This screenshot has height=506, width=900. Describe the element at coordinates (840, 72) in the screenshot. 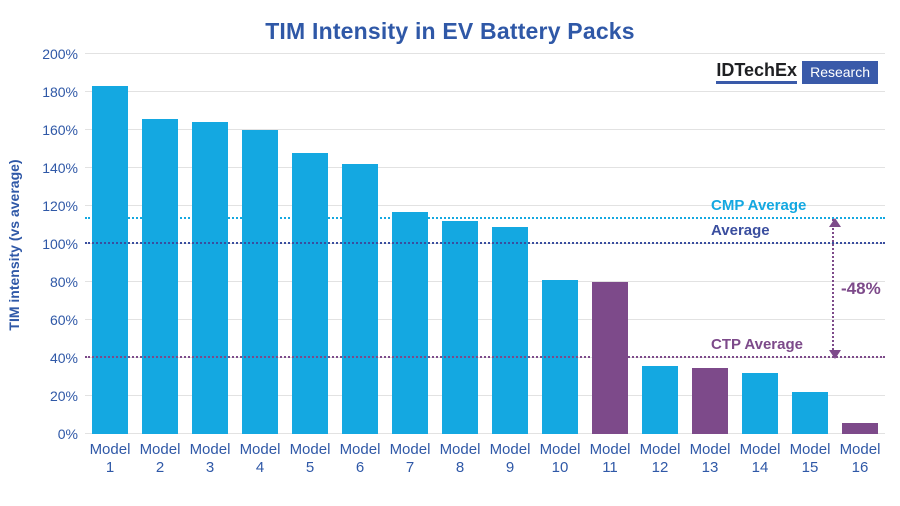

I see `logo-research-badge: Research` at that location.